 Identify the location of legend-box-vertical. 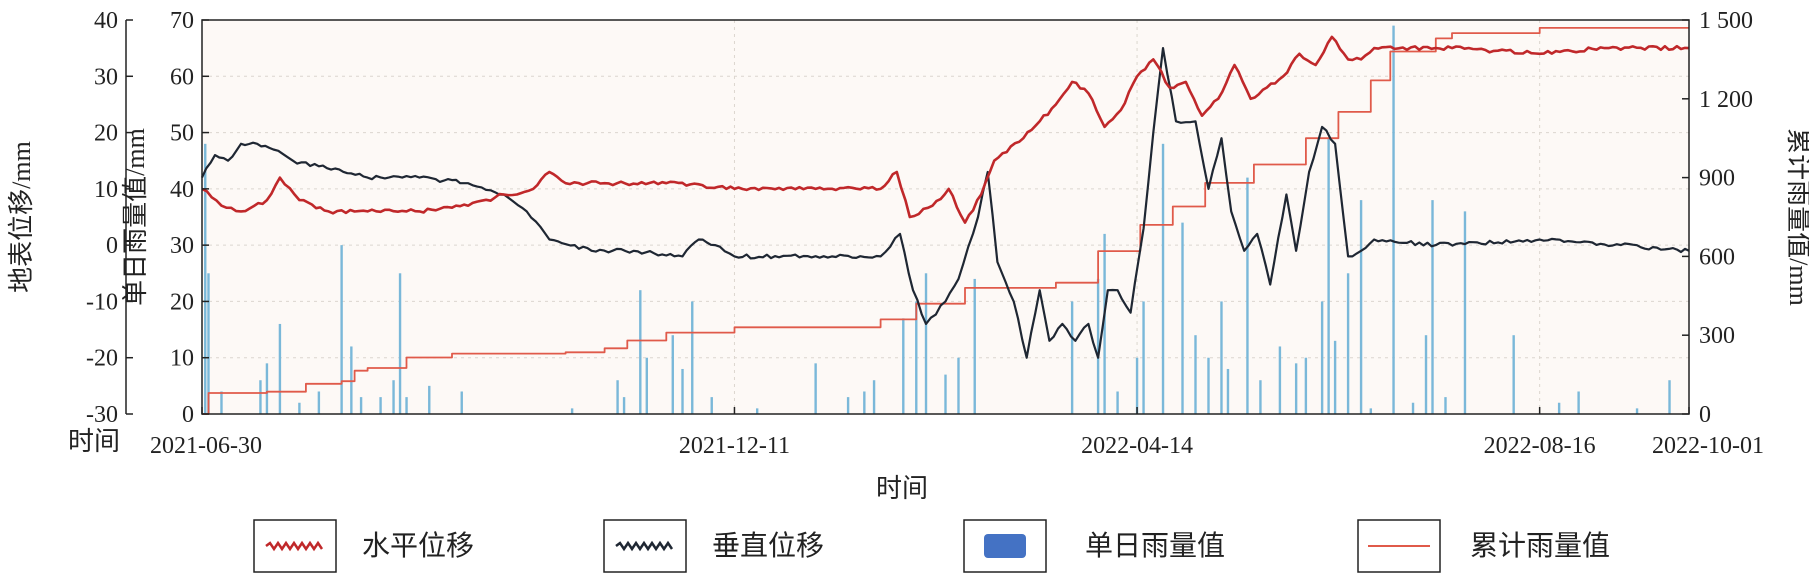
(645, 546).